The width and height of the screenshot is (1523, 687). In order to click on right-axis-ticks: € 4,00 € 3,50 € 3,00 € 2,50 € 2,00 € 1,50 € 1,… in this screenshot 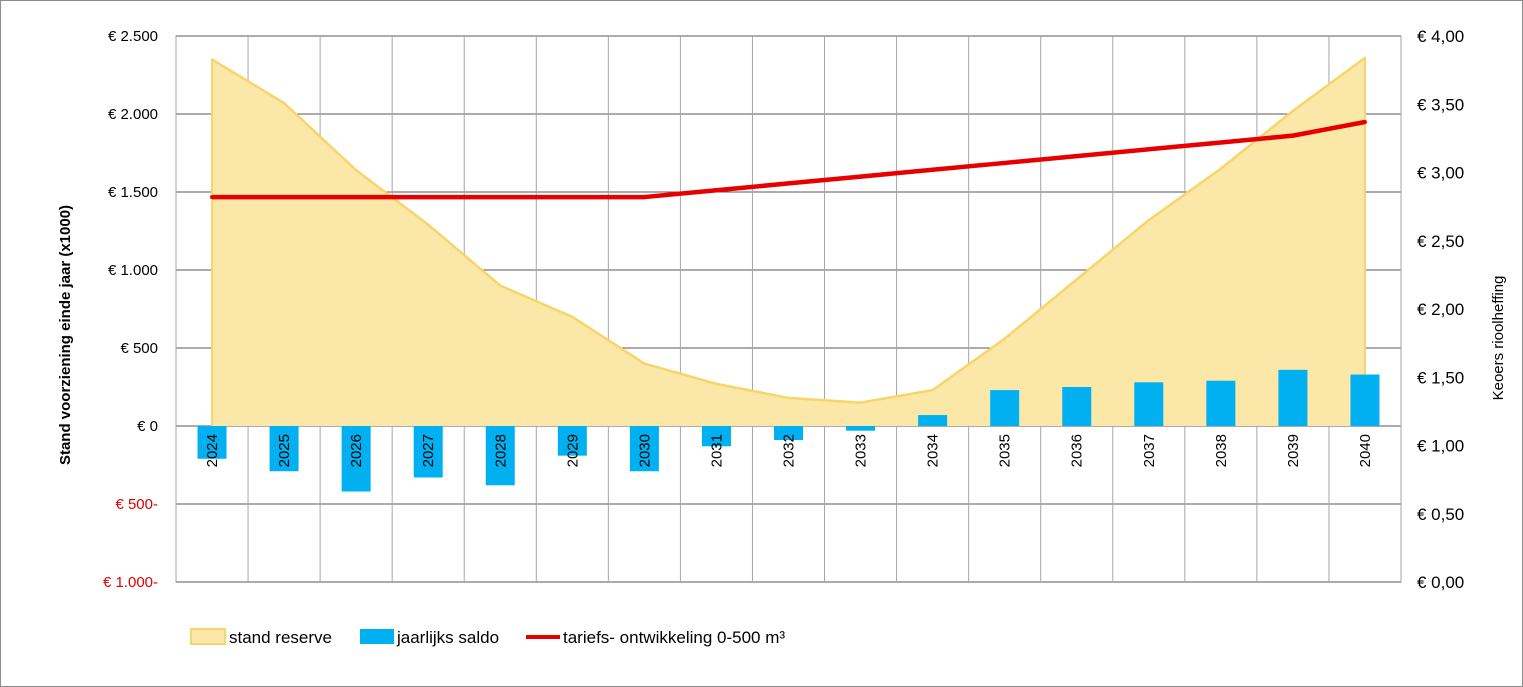, I will do `click(1440, 309)`.